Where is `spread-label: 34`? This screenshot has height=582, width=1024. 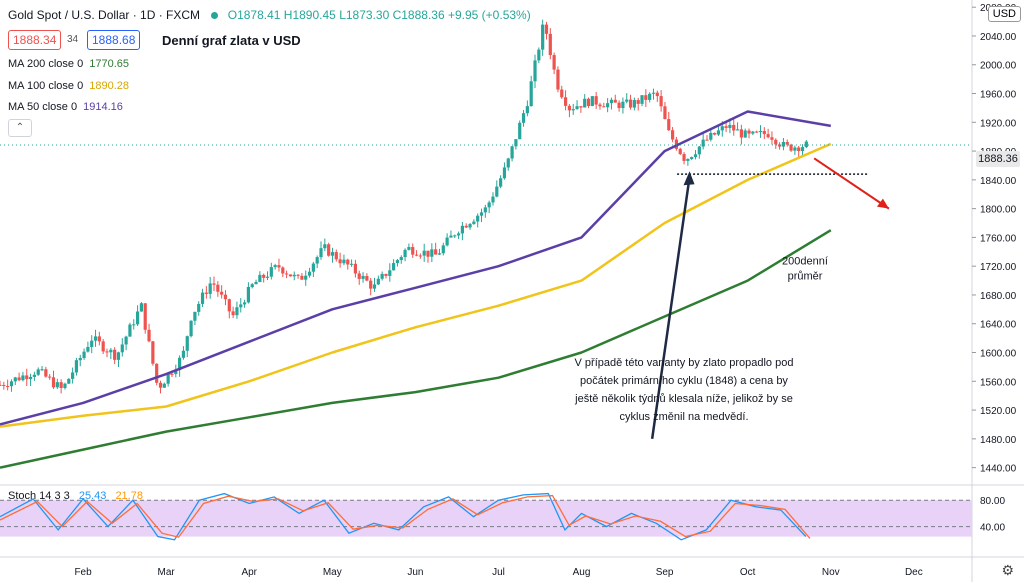 spread-label: 34 is located at coordinates (73, 39).